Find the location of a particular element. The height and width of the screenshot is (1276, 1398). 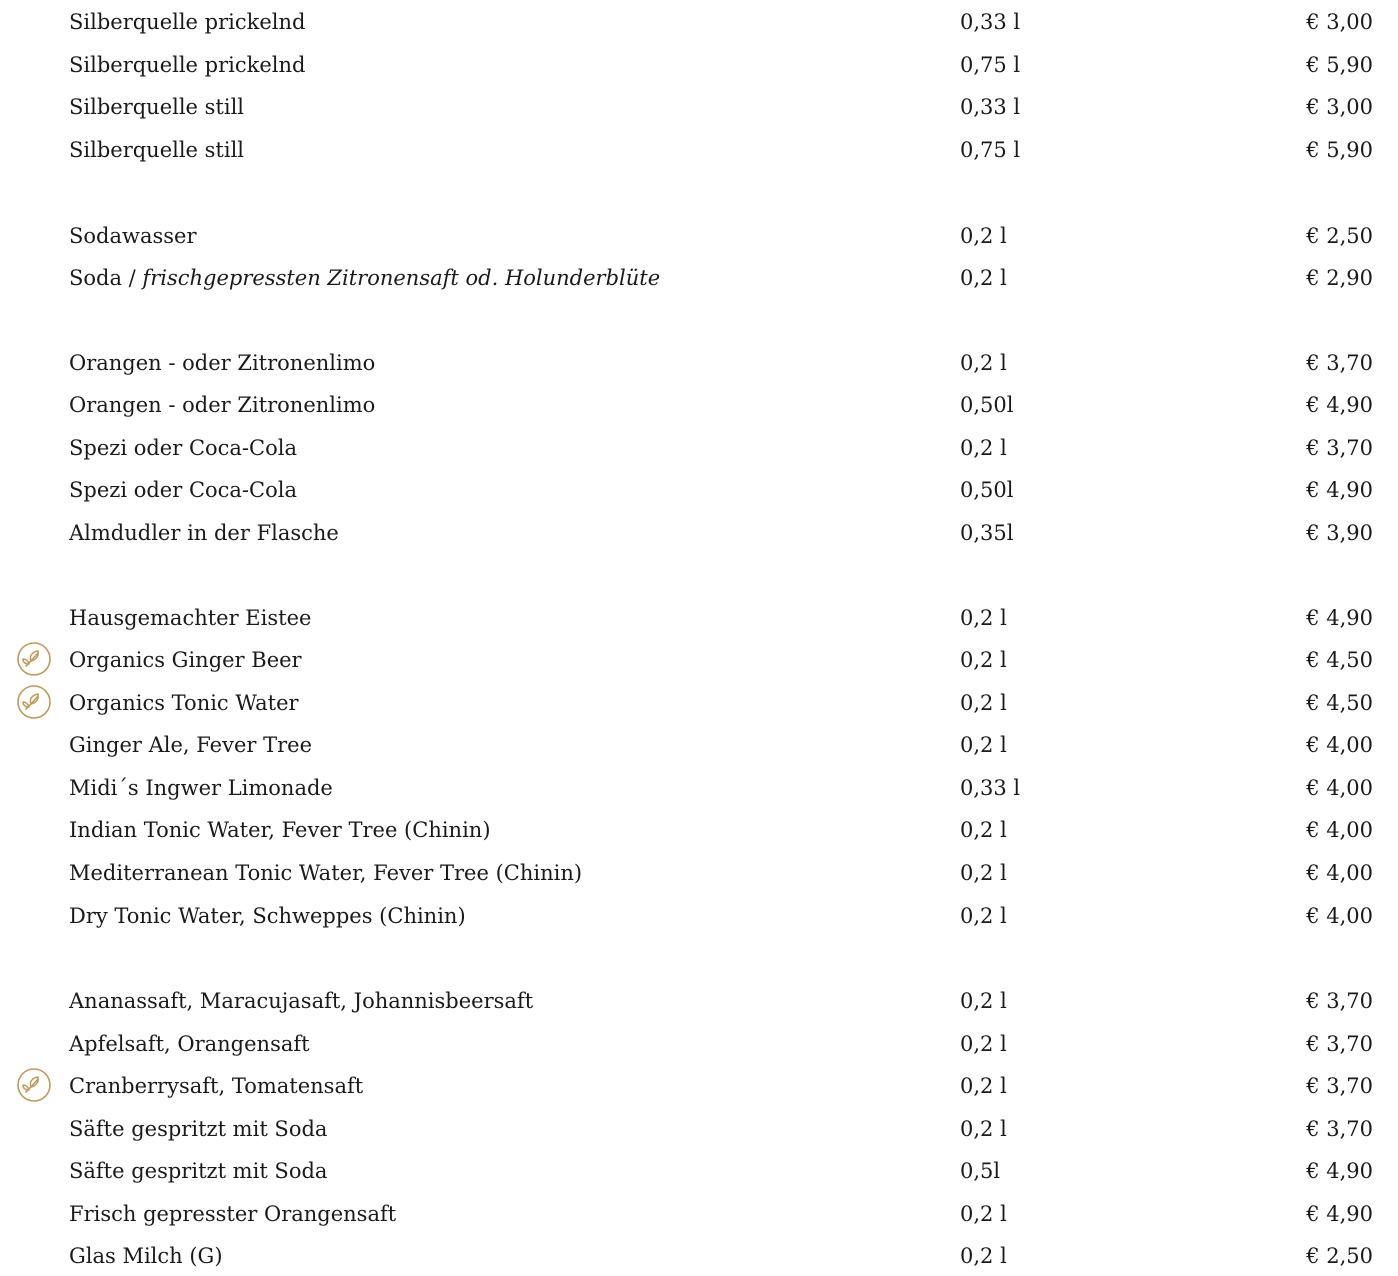

menu-item-row: Hausgemachter Eistee 0,2 l € 4,90 is located at coordinates (699, 618).